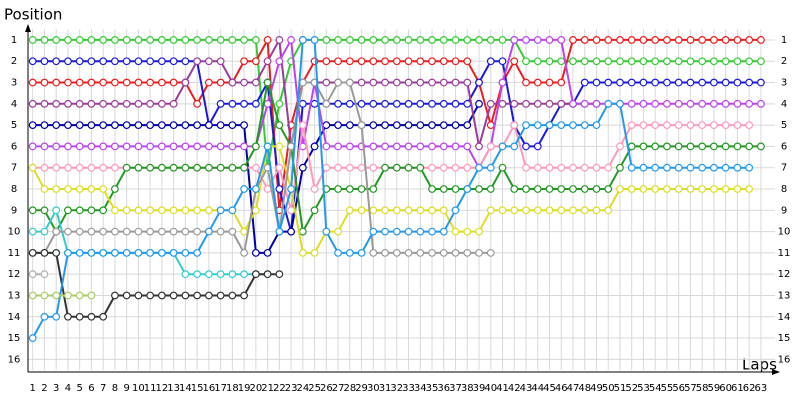  I want to click on y-axis-arrow, so click(28, 28).